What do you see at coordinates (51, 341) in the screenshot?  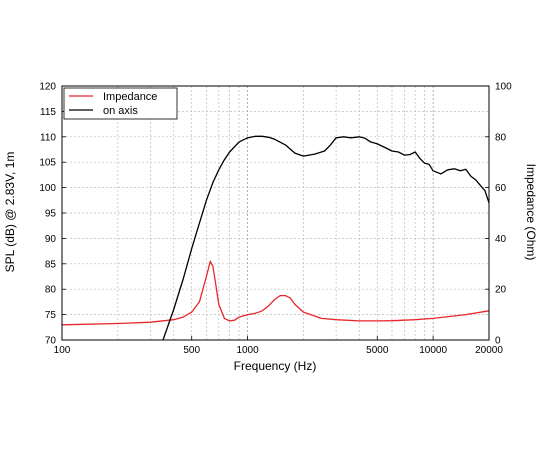 I see `y-tick-label-left: 70` at bounding box center [51, 341].